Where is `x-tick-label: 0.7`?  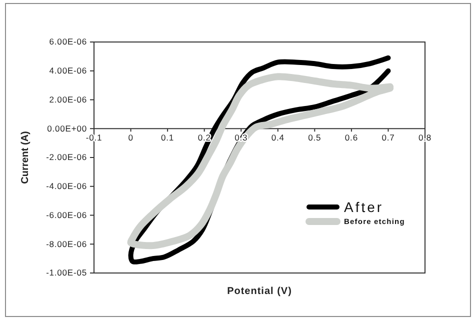
x-tick-label: 0.7 is located at coordinates (388, 137).